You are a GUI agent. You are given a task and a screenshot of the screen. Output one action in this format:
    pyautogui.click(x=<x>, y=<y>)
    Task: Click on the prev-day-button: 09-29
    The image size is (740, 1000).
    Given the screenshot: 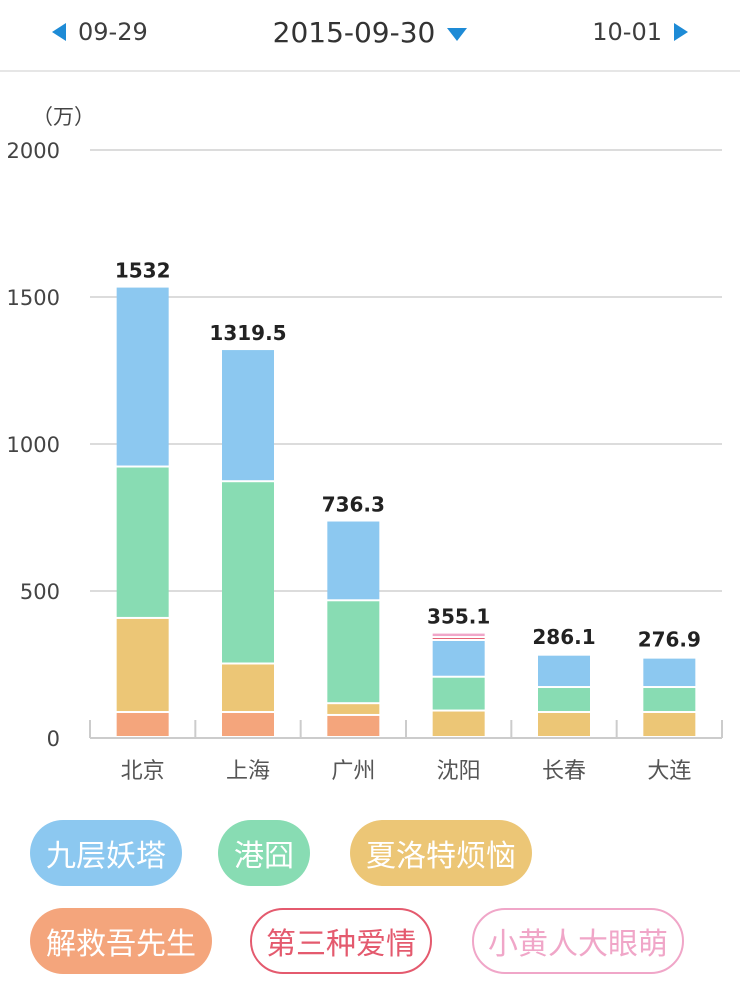 What is the action you would take?
    pyautogui.click(x=100, y=32)
    